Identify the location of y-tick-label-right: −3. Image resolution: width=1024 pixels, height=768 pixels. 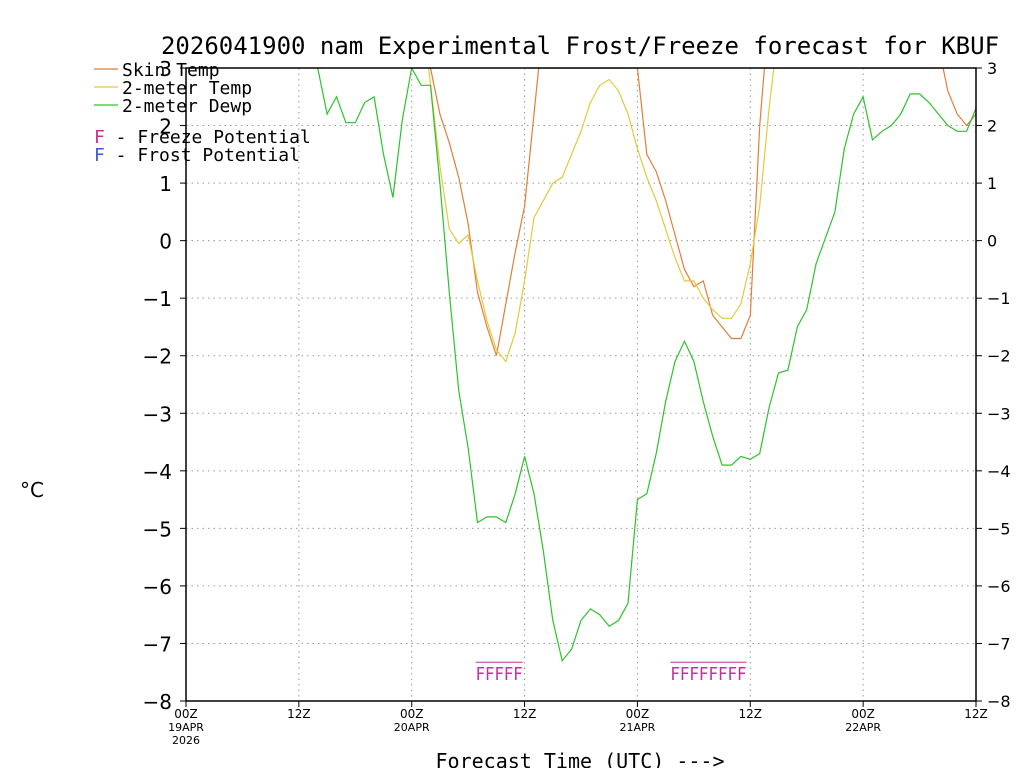
(999, 413).